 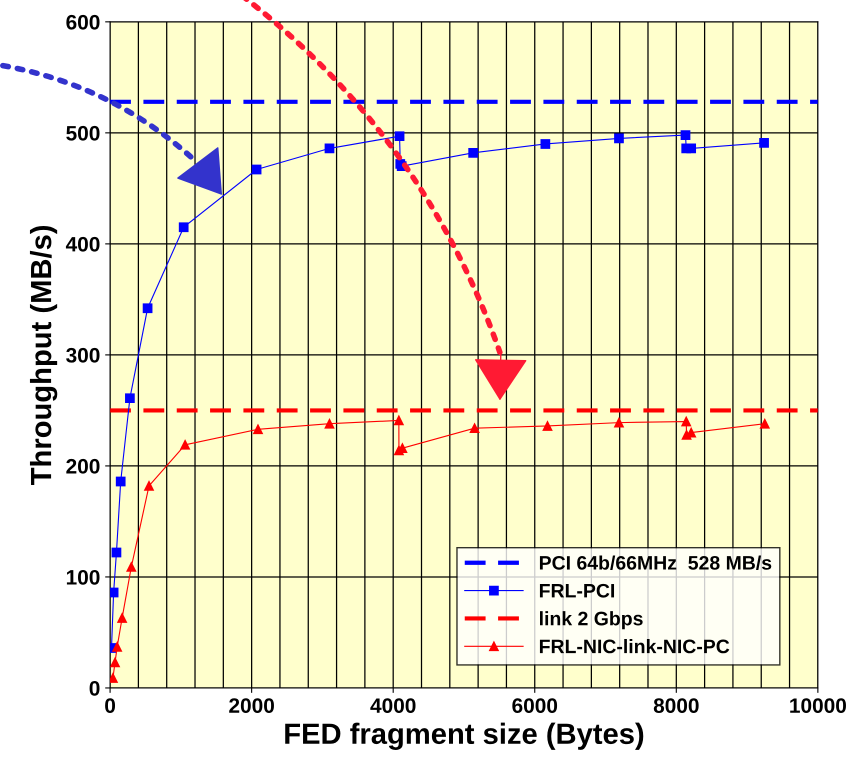 I want to click on x-tick-label: 0, so click(x=110, y=705).